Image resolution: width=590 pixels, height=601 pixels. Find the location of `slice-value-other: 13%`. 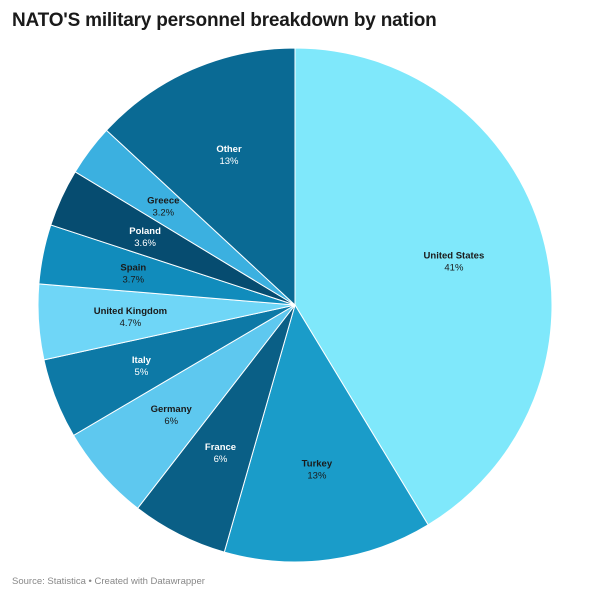

slice-value-other: 13% is located at coordinates (229, 161).